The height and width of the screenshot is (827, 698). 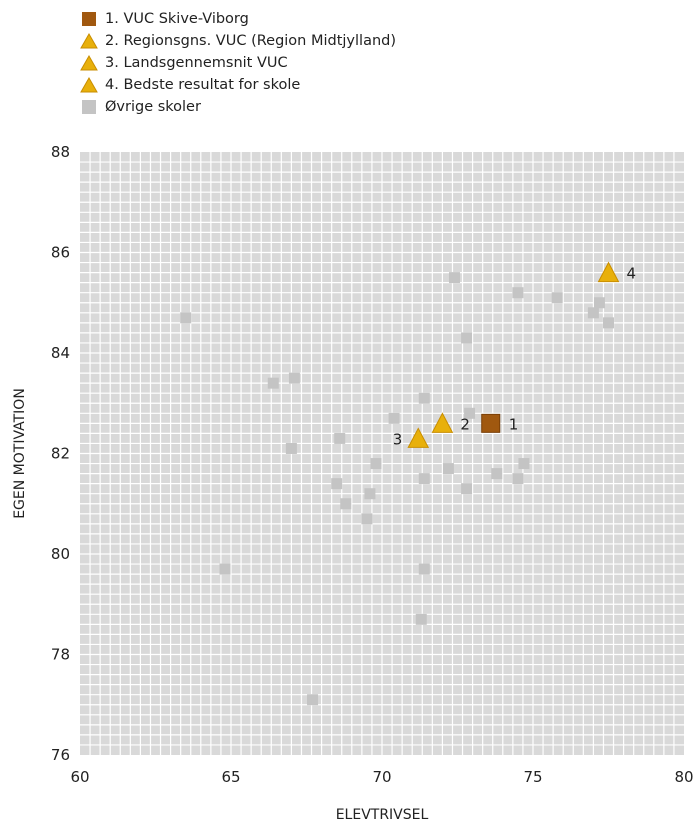 What do you see at coordinates (20, 453) in the screenshot?
I see `y-axis-title: EGEN MOTIVATION` at bounding box center [20, 453].